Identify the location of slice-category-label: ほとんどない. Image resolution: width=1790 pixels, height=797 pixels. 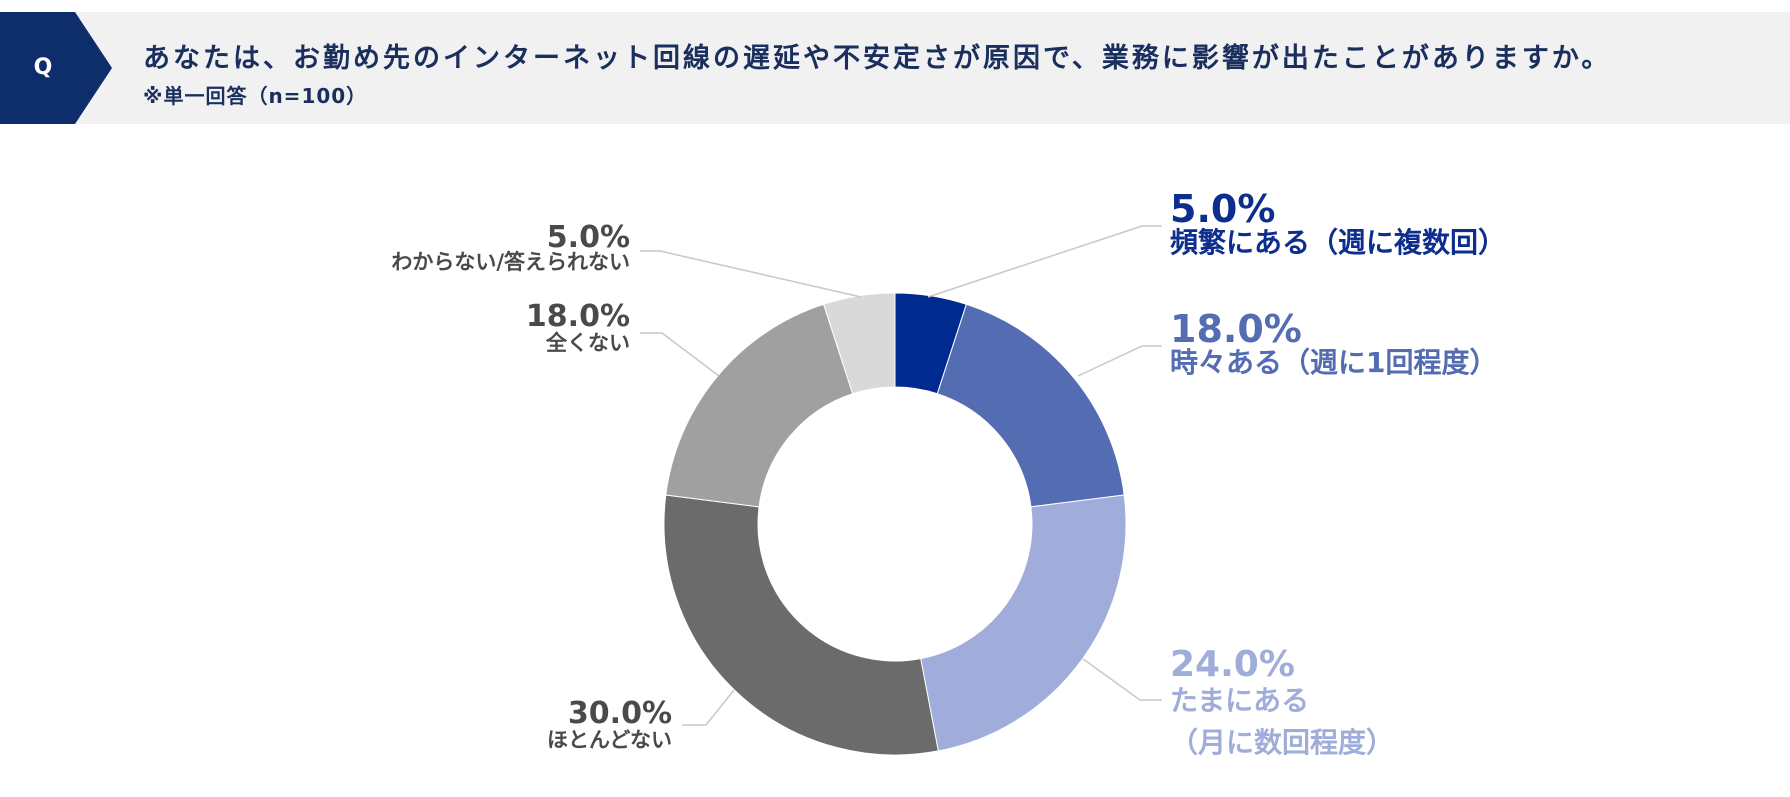
(609, 740).